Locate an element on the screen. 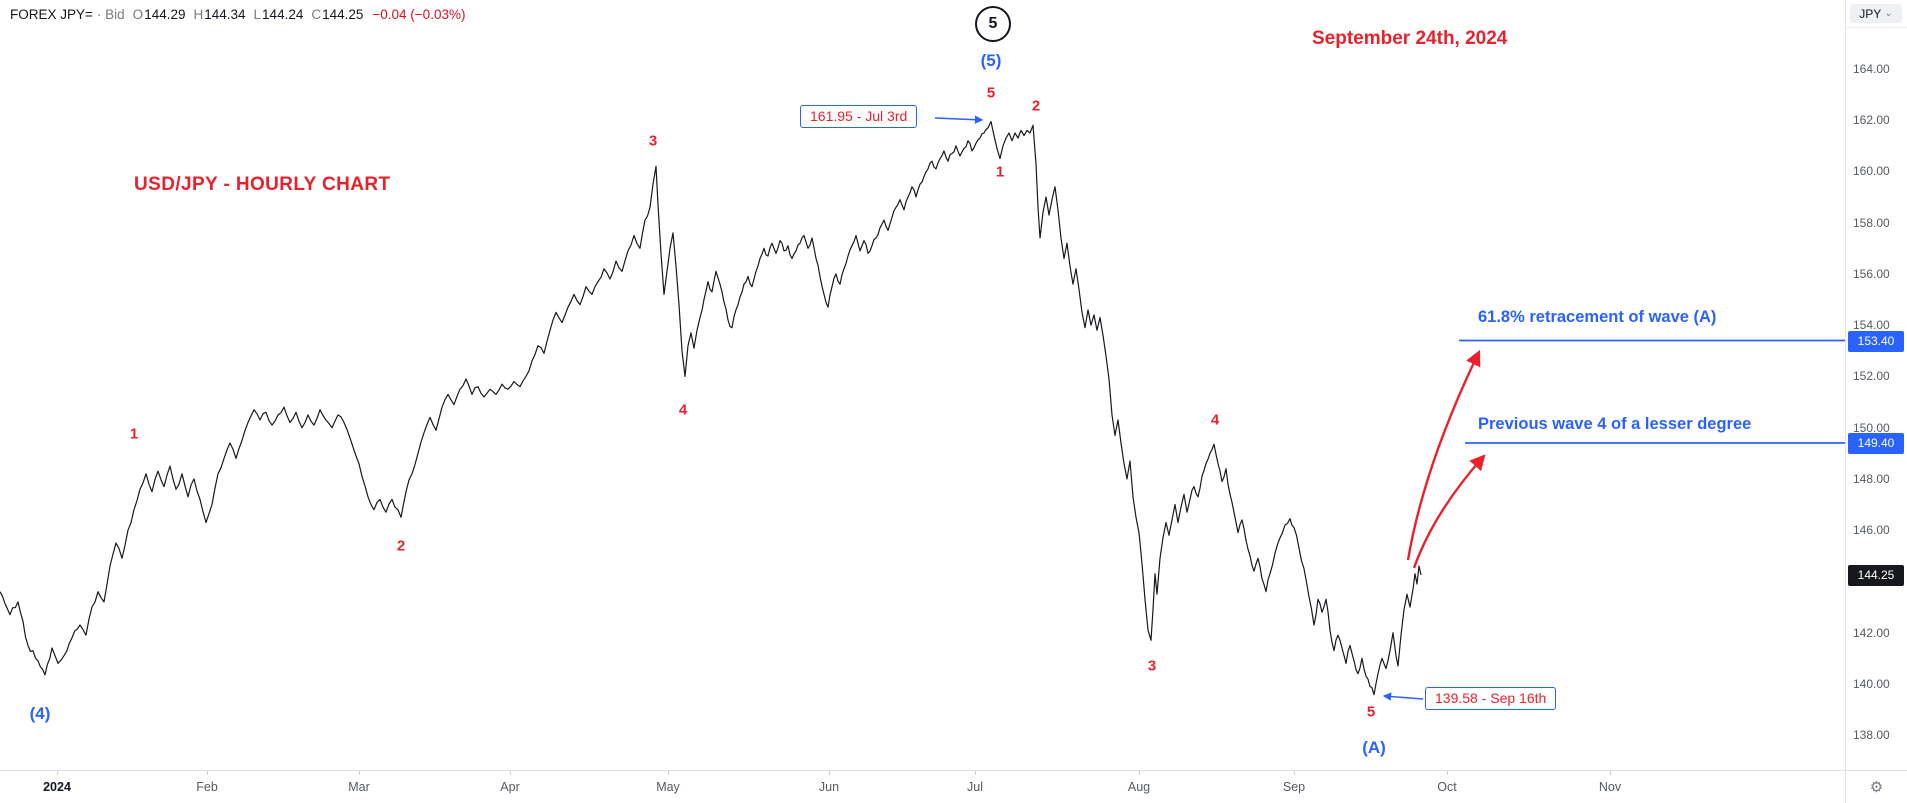 The height and width of the screenshot is (803, 1907). circled-wave-5-marker: 5 is located at coordinates (993, 24).